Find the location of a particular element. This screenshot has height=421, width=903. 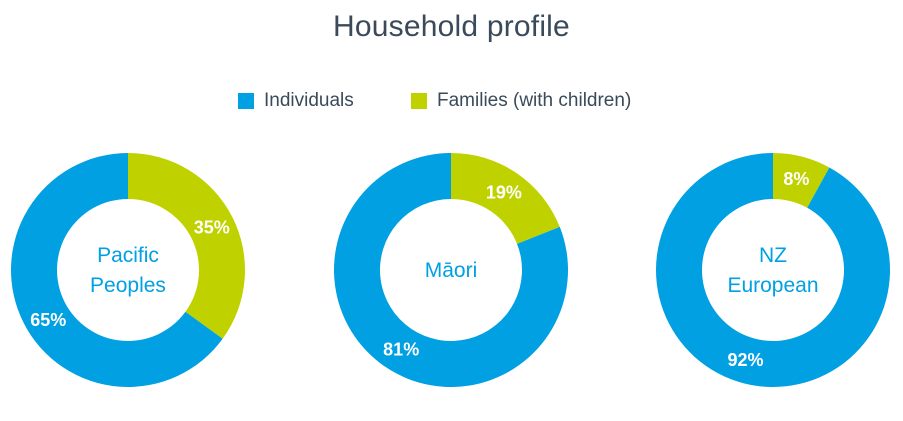

donut-maori: 19% 81% Māori is located at coordinates (451, 270).